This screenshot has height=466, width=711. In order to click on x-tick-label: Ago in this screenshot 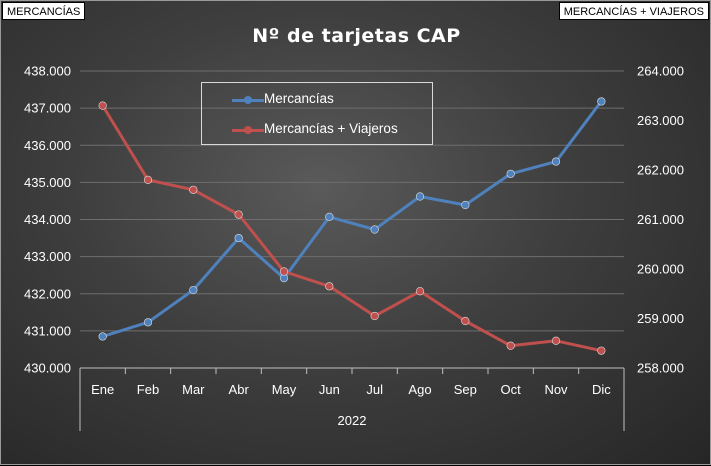, I will do `click(419, 389)`.